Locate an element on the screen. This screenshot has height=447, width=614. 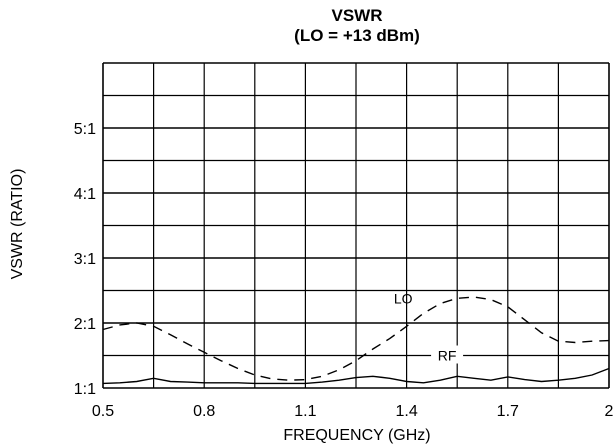
x-tick-label: 1.1 is located at coordinates (305, 411).